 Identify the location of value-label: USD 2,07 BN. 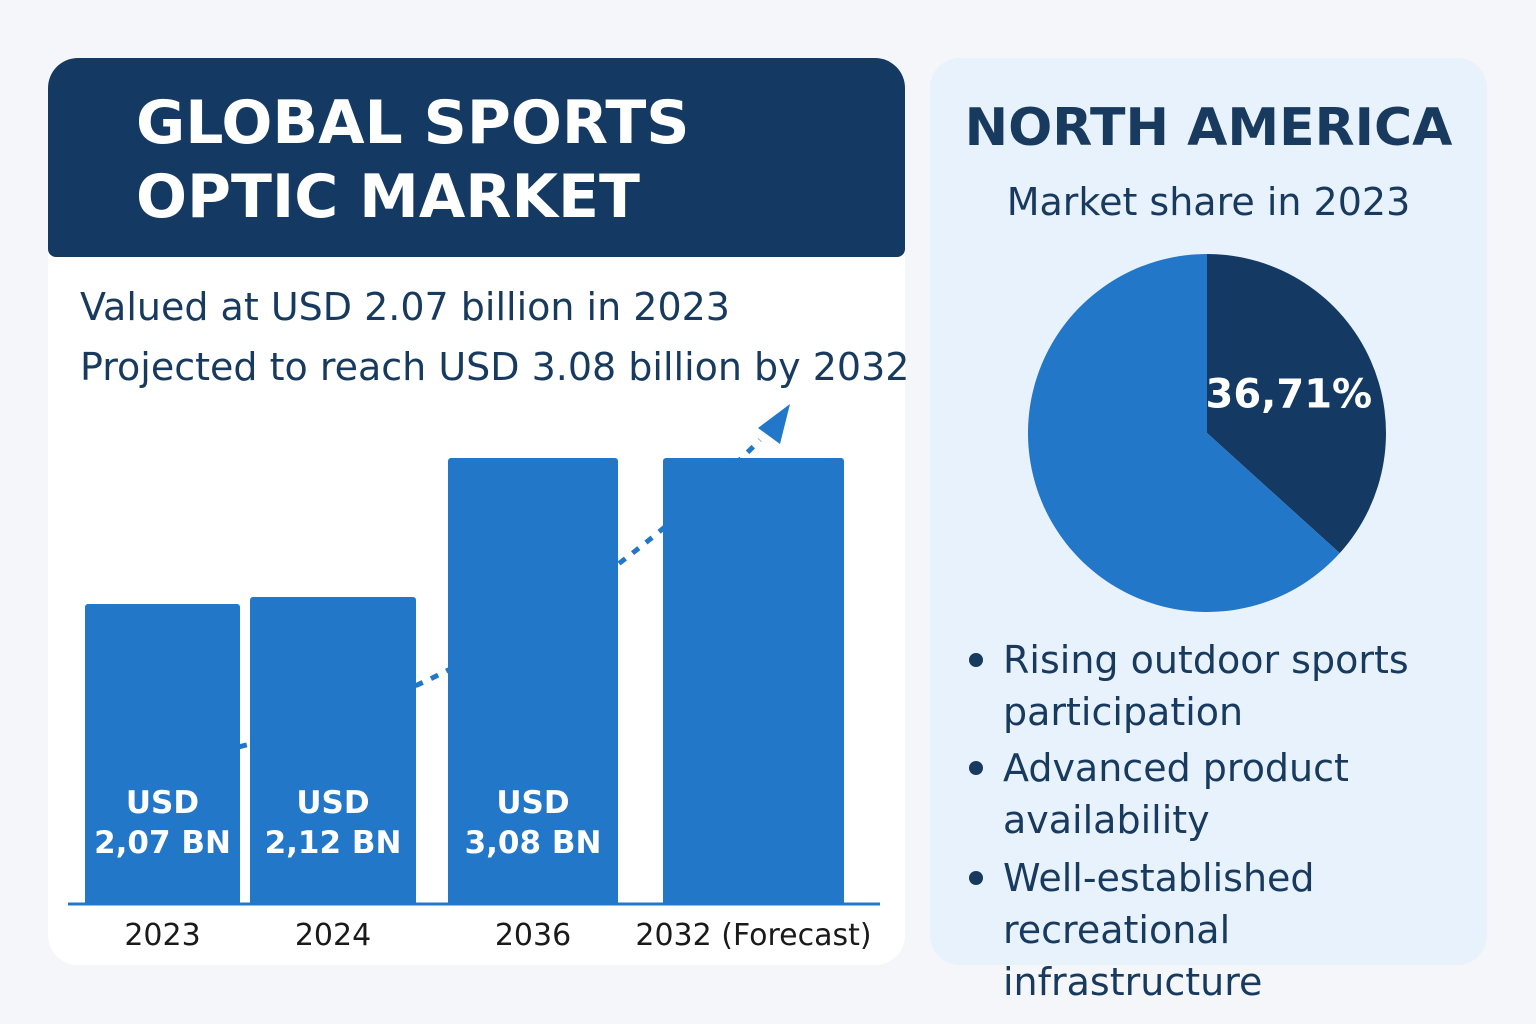
(162, 823).